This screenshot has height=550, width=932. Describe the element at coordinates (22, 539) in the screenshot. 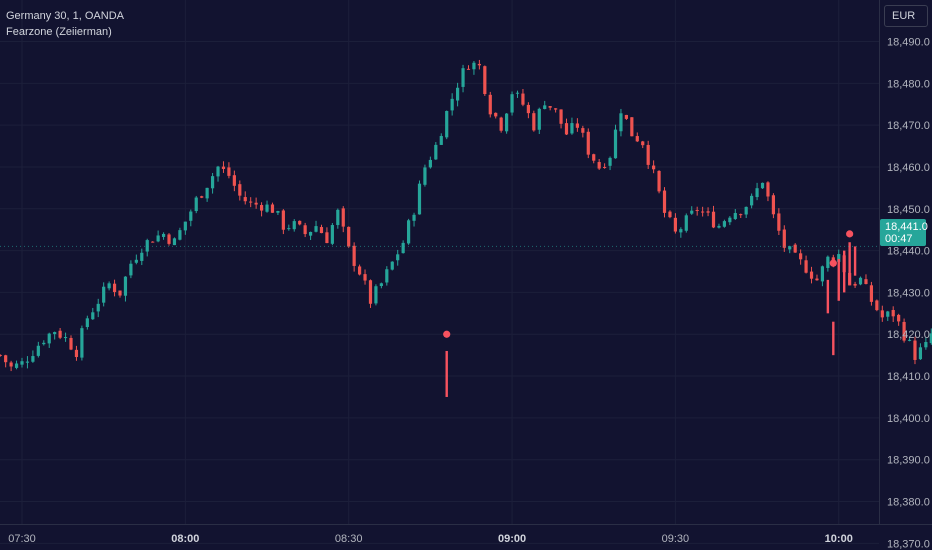

I see `x-tick-label: 07:30` at that location.